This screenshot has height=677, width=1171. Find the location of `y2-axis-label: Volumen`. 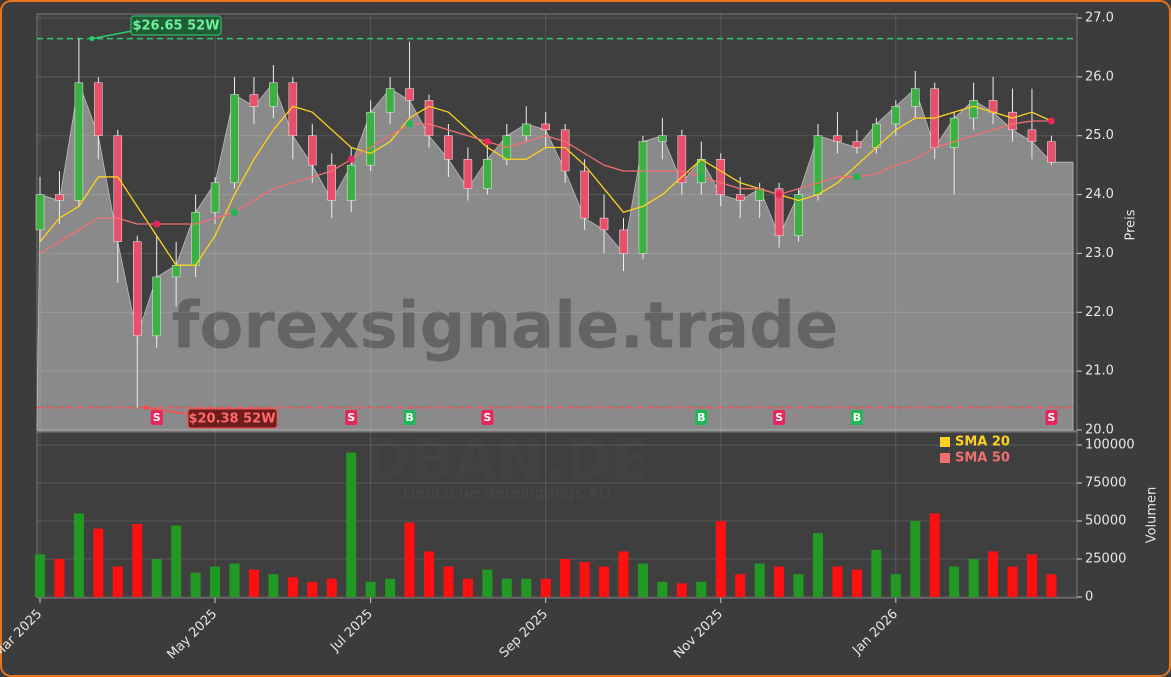

y2-axis-label: Volumen is located at coordinates (1152, 515).